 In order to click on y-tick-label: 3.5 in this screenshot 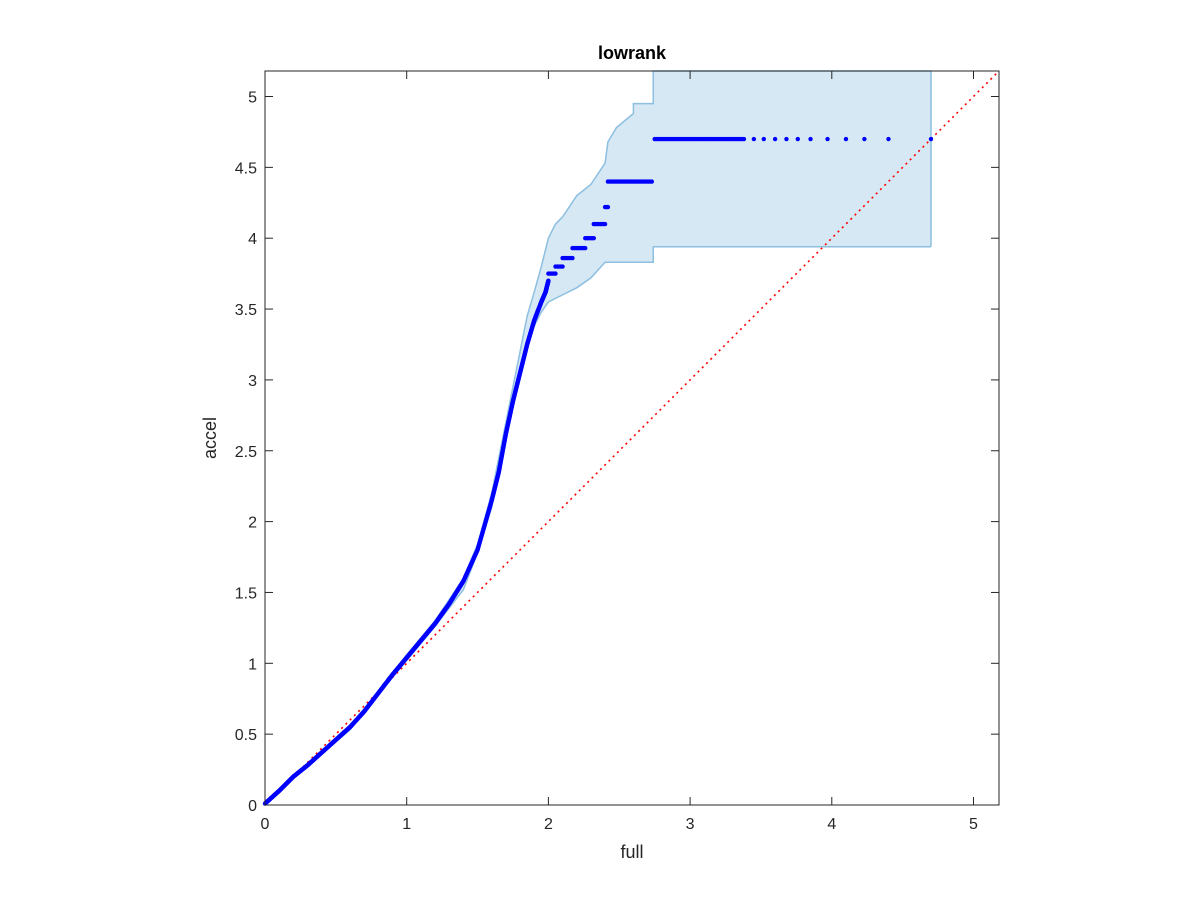, I will do `click(246, 310)`.